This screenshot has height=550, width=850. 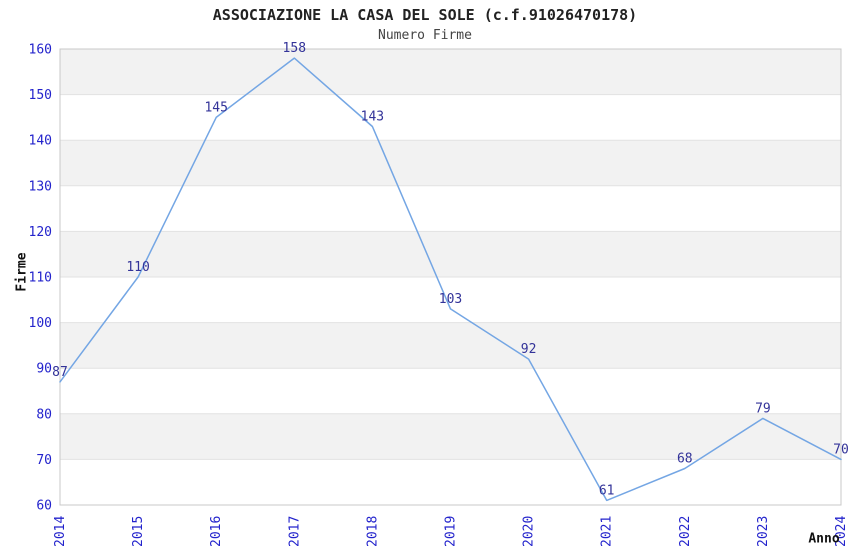 What do you see at coordinates (40, 278) in the screenshot?
I see `y-tick-label: 110` at bounding box center [40, 278].